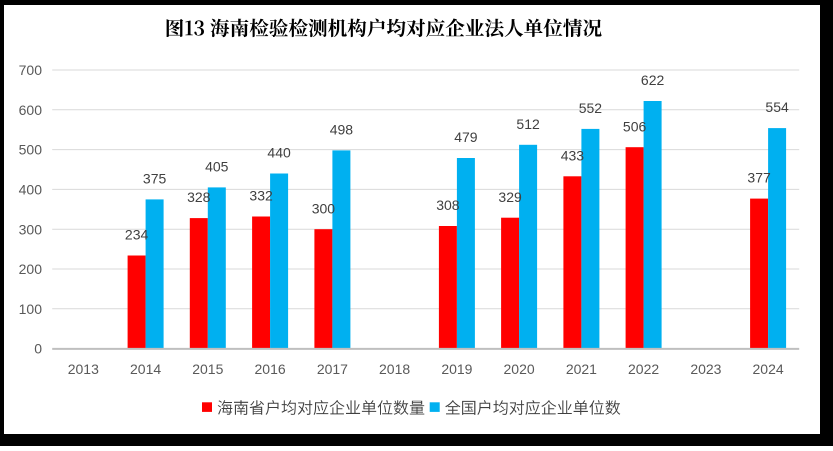 Image resolution: width=833 pixels, height=451 pixels. I want to click on svg-text: 200, so click(31, 269).